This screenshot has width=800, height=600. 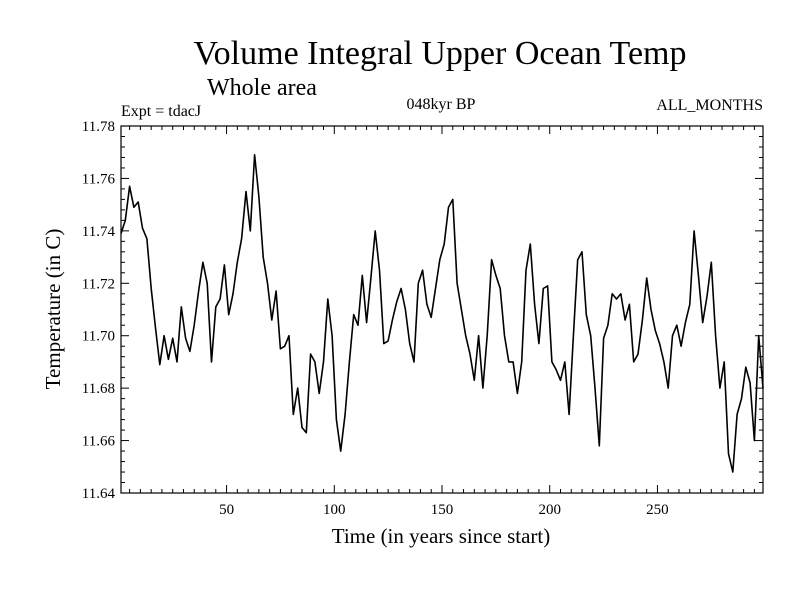 I want to click on x-axis-label: Time (in years since start), so click(x=441, y=536).